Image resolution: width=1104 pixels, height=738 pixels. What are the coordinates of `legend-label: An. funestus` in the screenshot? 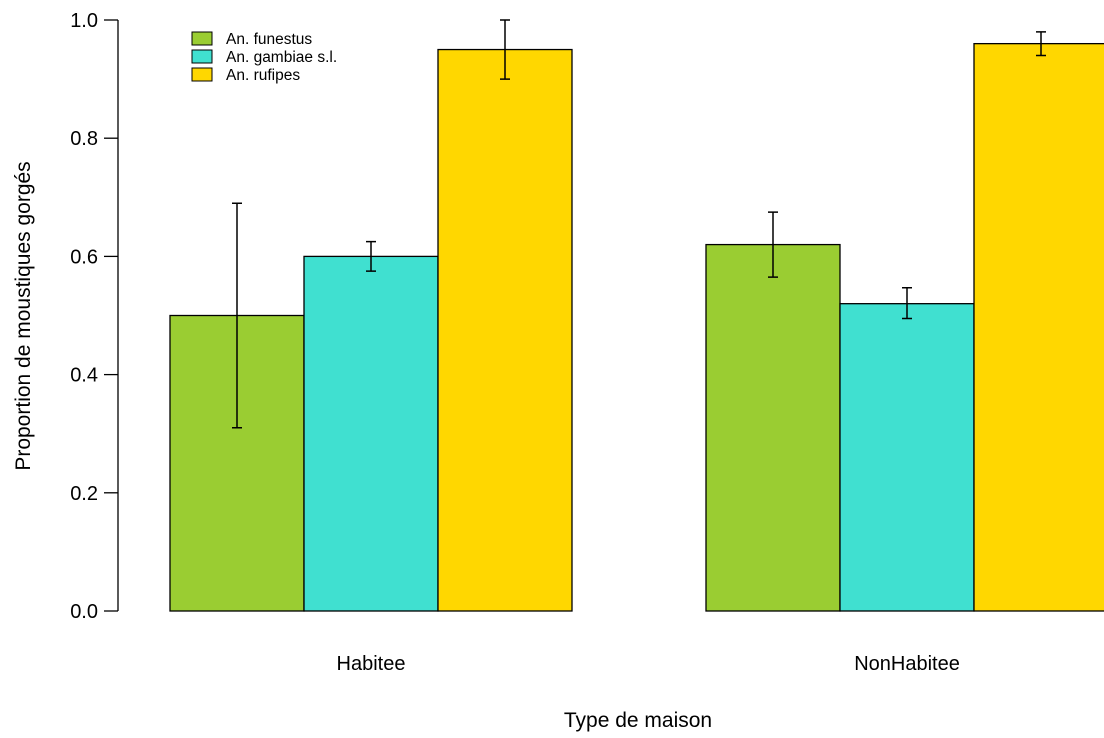 It's located at (269, 39).